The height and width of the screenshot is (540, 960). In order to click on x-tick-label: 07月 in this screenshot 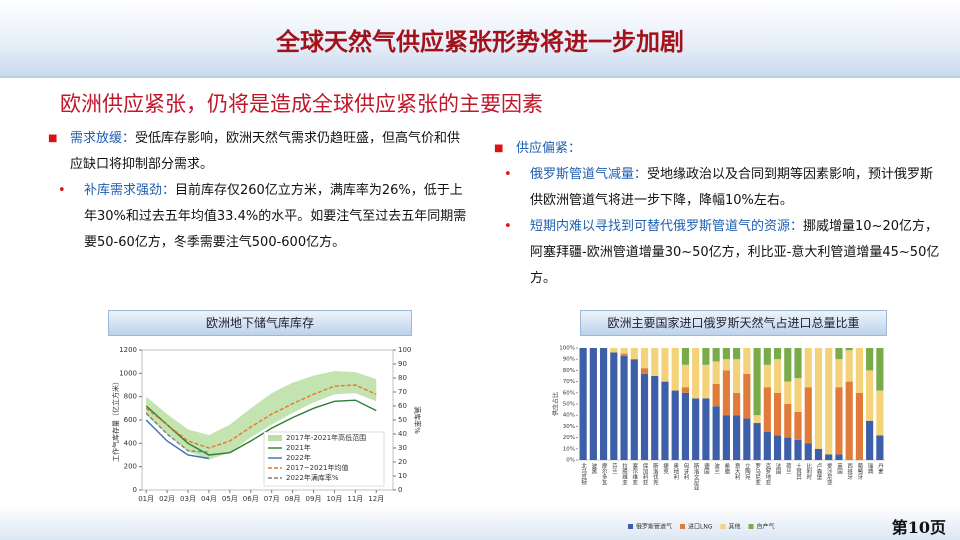, I will do `click(272, 499)`.